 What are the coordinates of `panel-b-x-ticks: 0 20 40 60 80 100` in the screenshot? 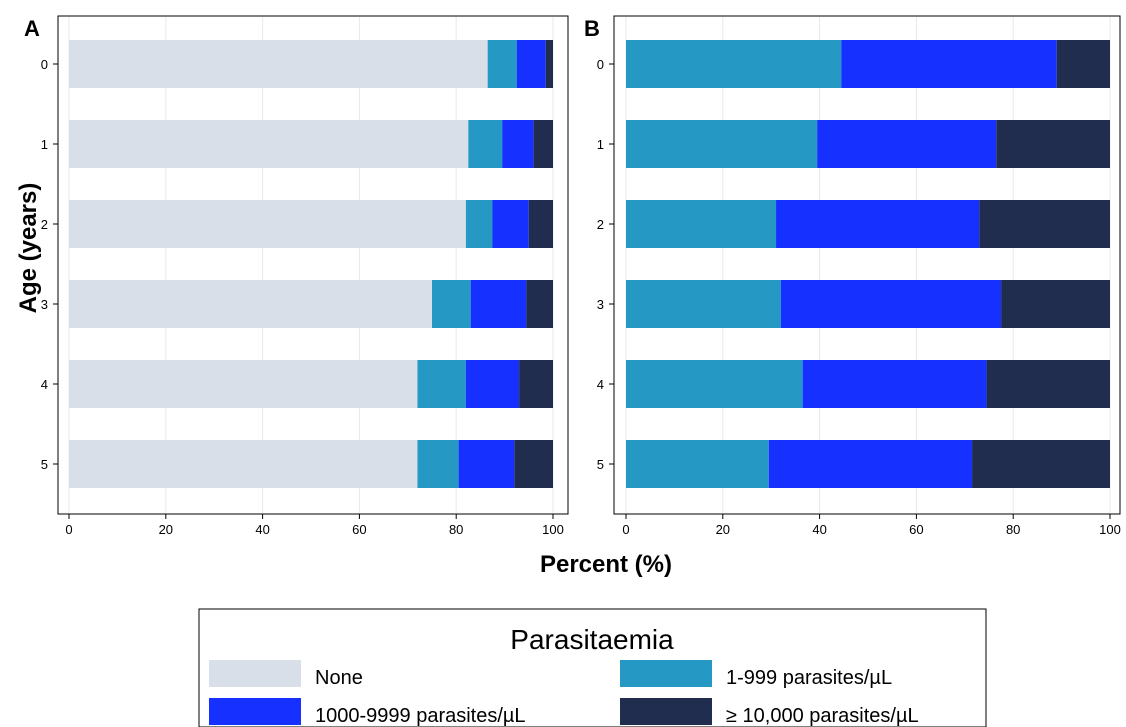 It's located at (871, 525).